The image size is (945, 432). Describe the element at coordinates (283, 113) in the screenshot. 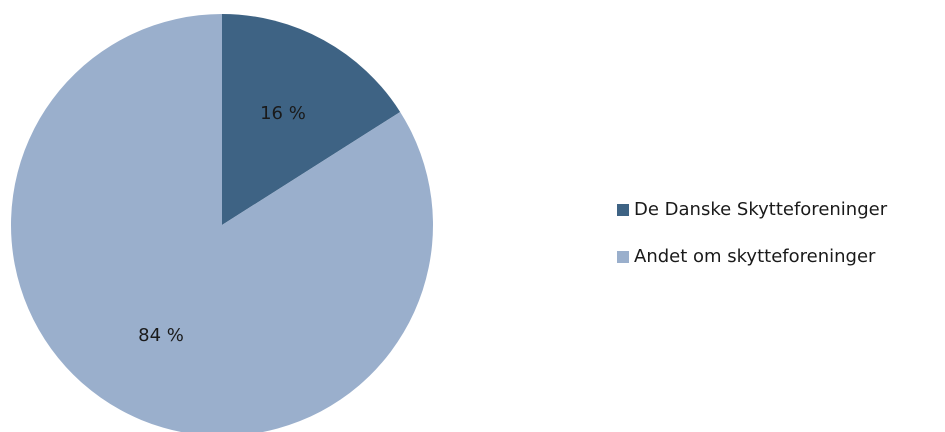

I see `data-label: 16 %` at that location.